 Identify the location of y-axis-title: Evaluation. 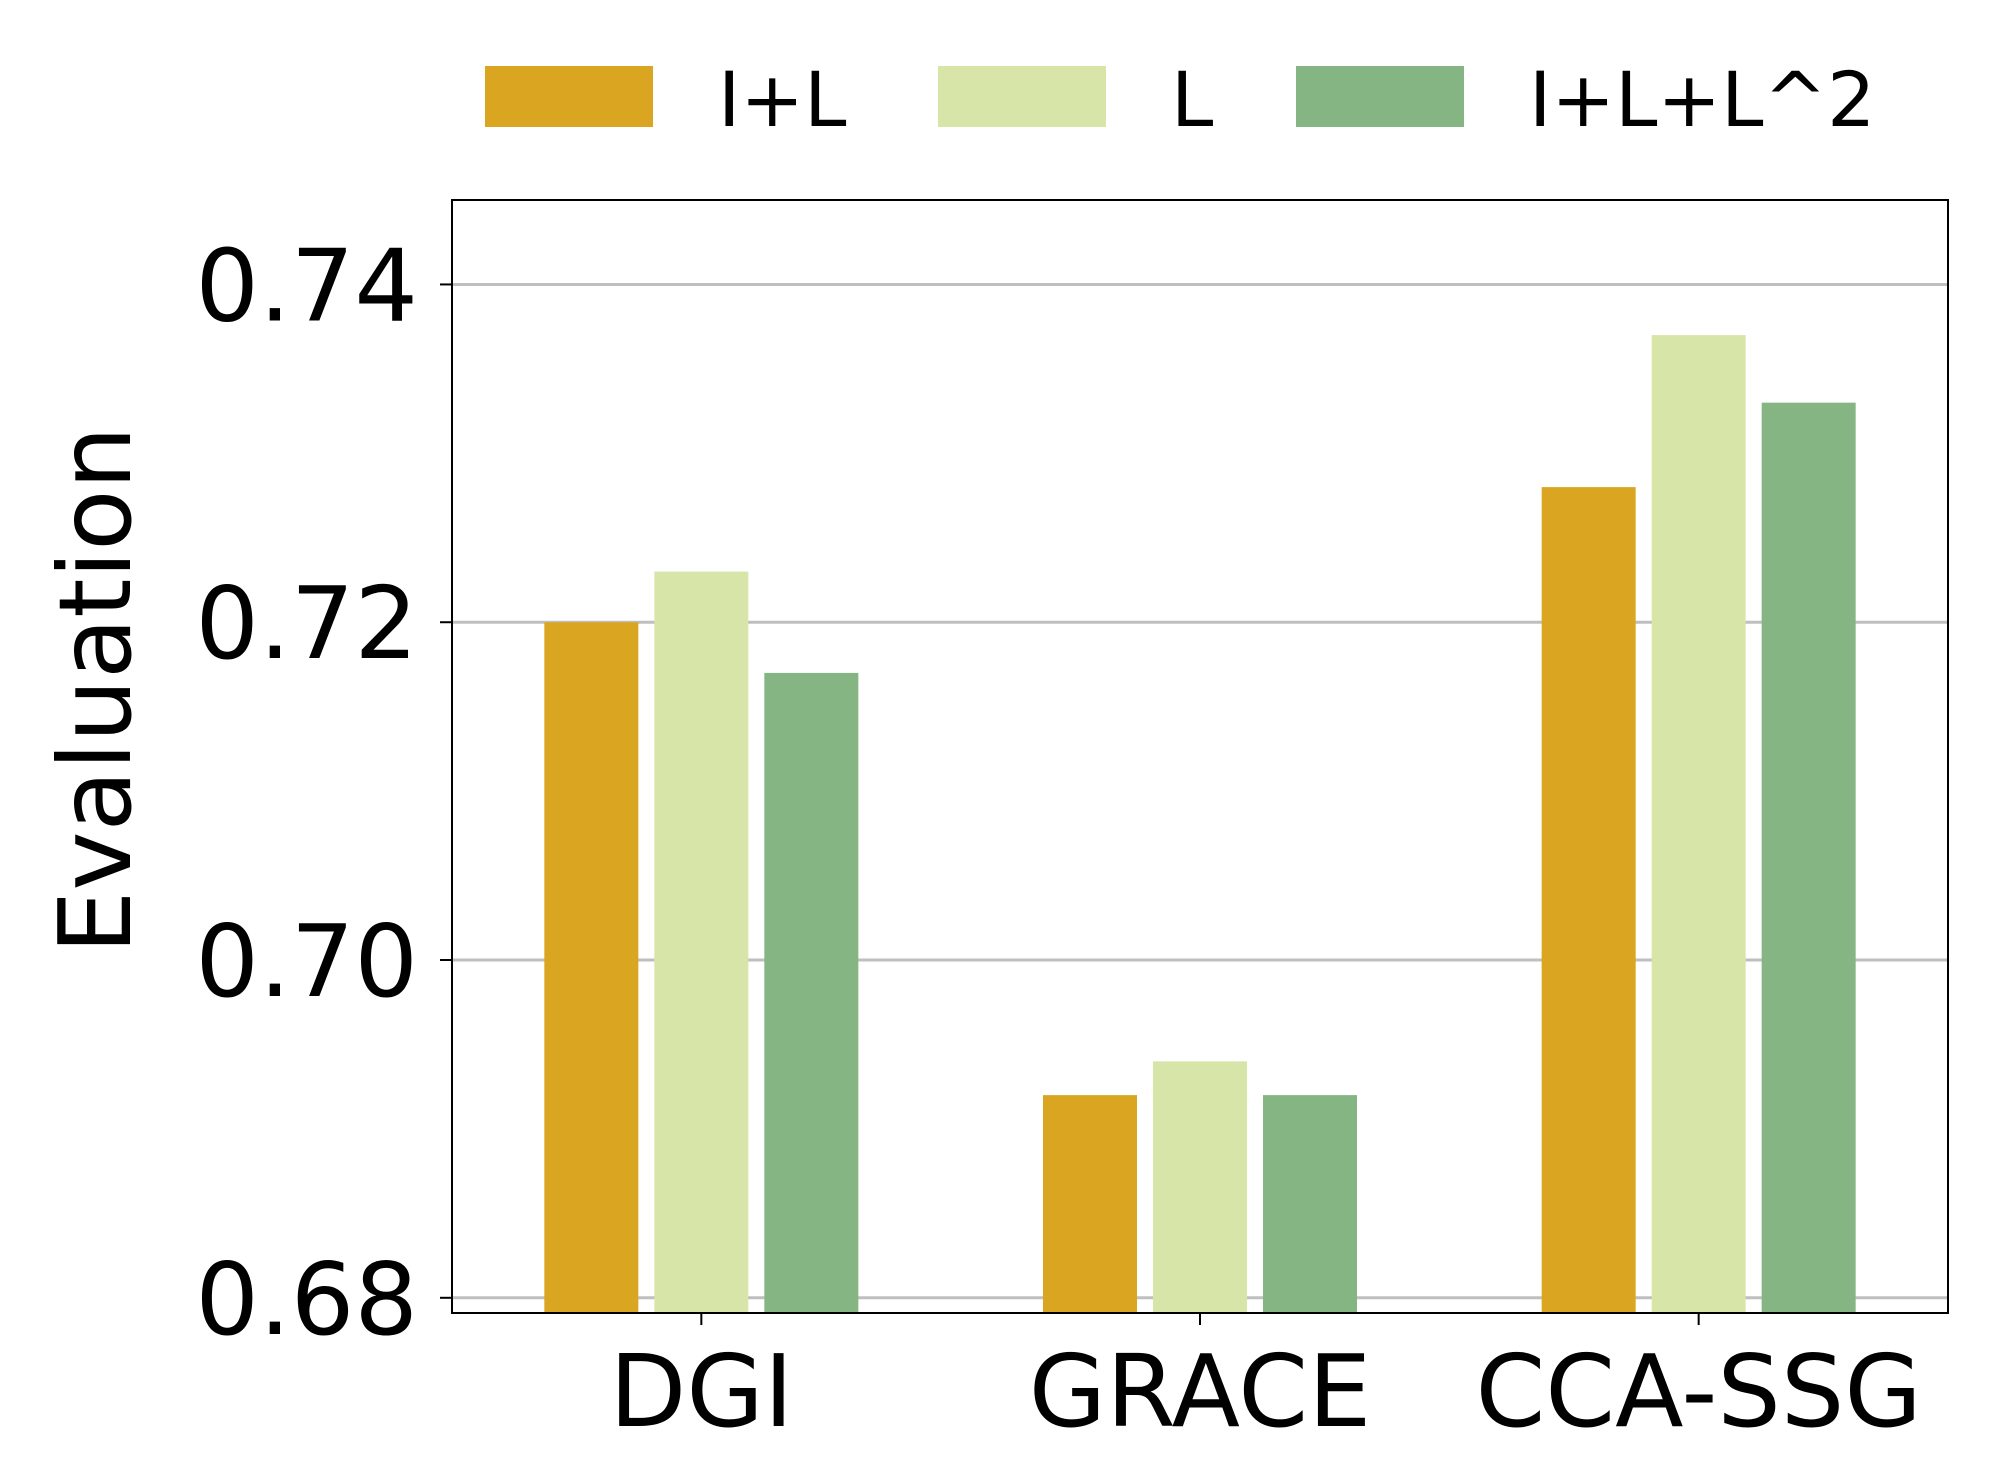
(95, 690).